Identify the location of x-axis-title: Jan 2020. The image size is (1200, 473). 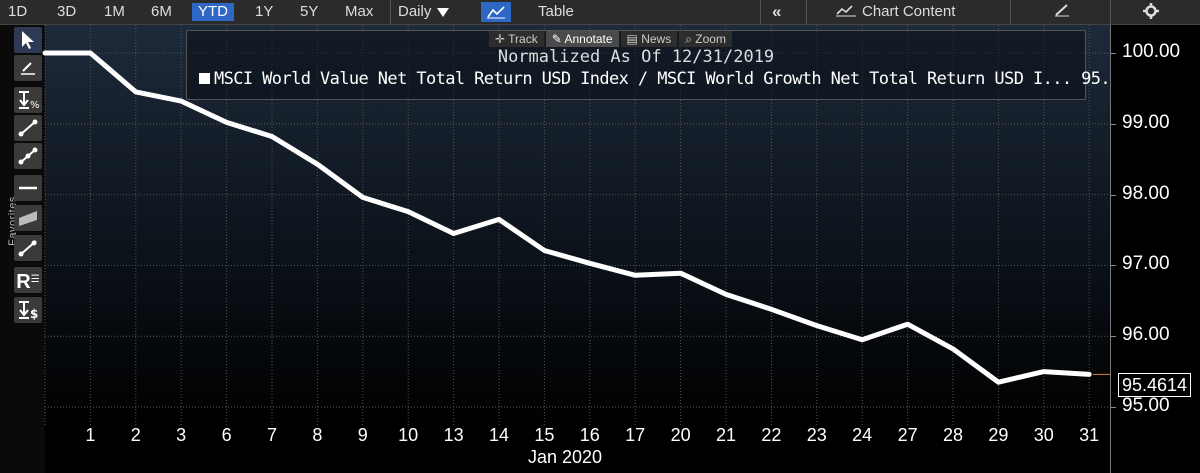
(565, 457).